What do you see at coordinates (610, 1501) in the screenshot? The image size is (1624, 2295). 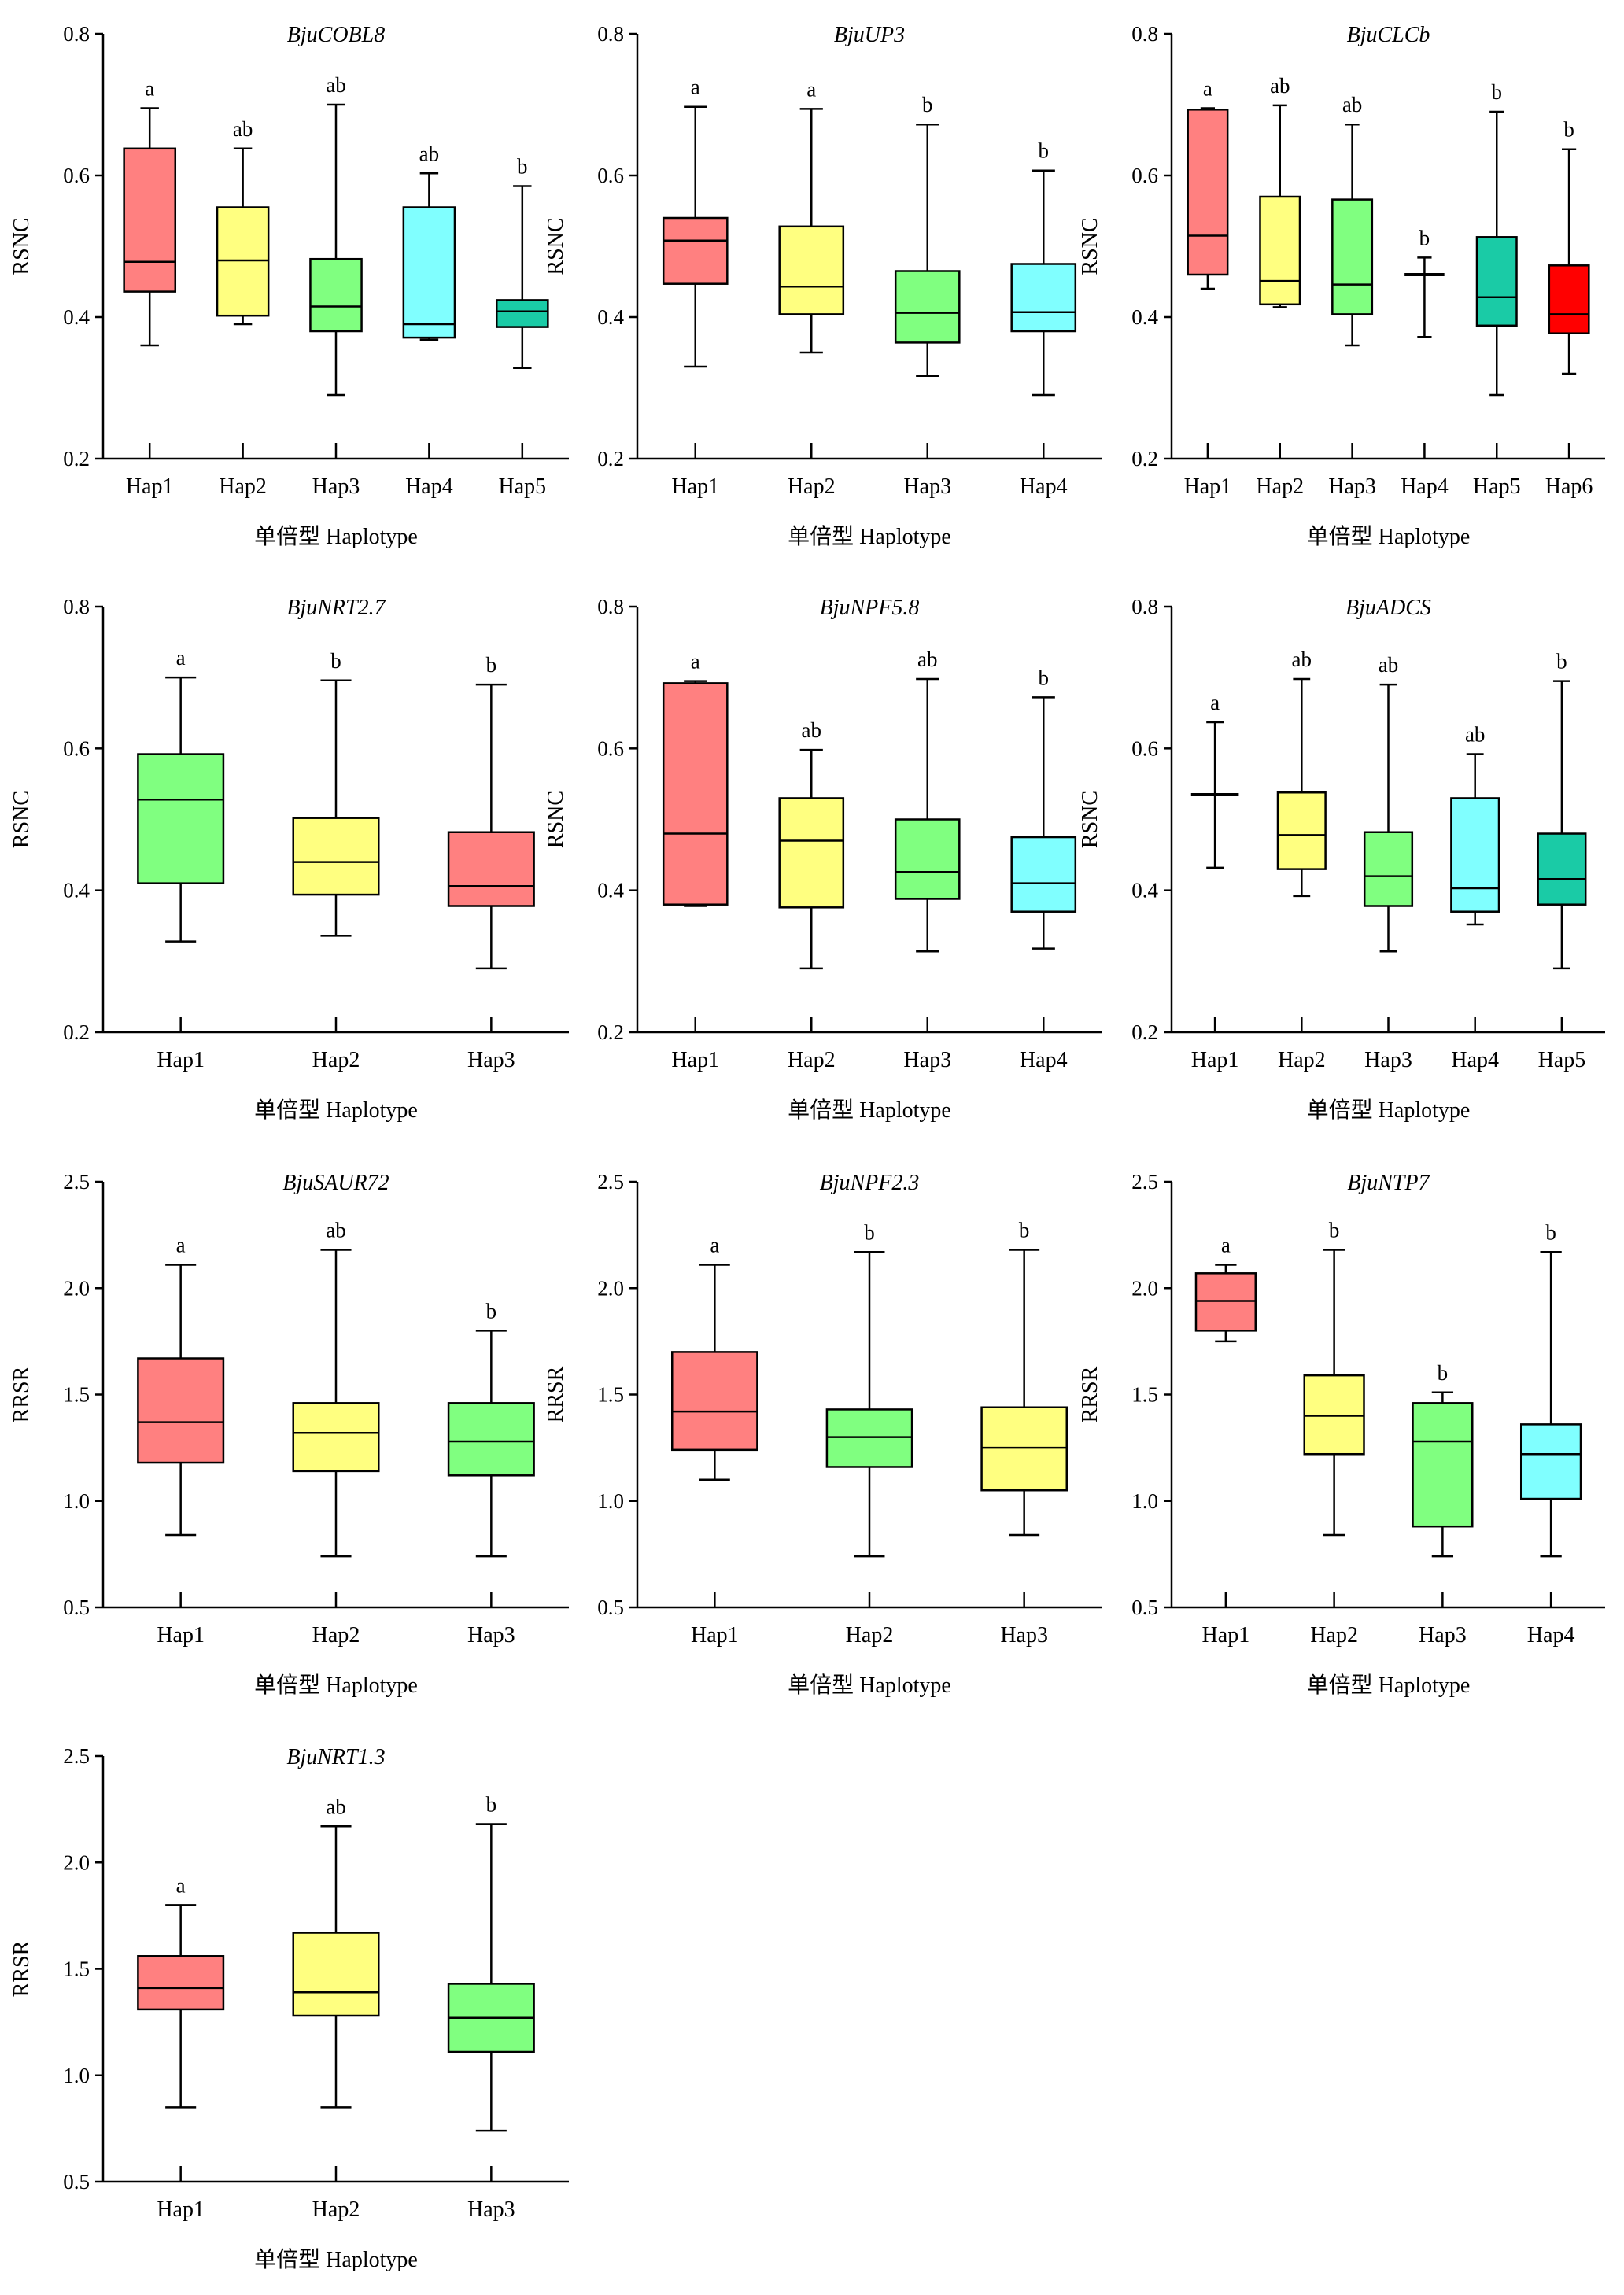 I see `y-tick-label: 1.0` at bounding box center [610, 1501].